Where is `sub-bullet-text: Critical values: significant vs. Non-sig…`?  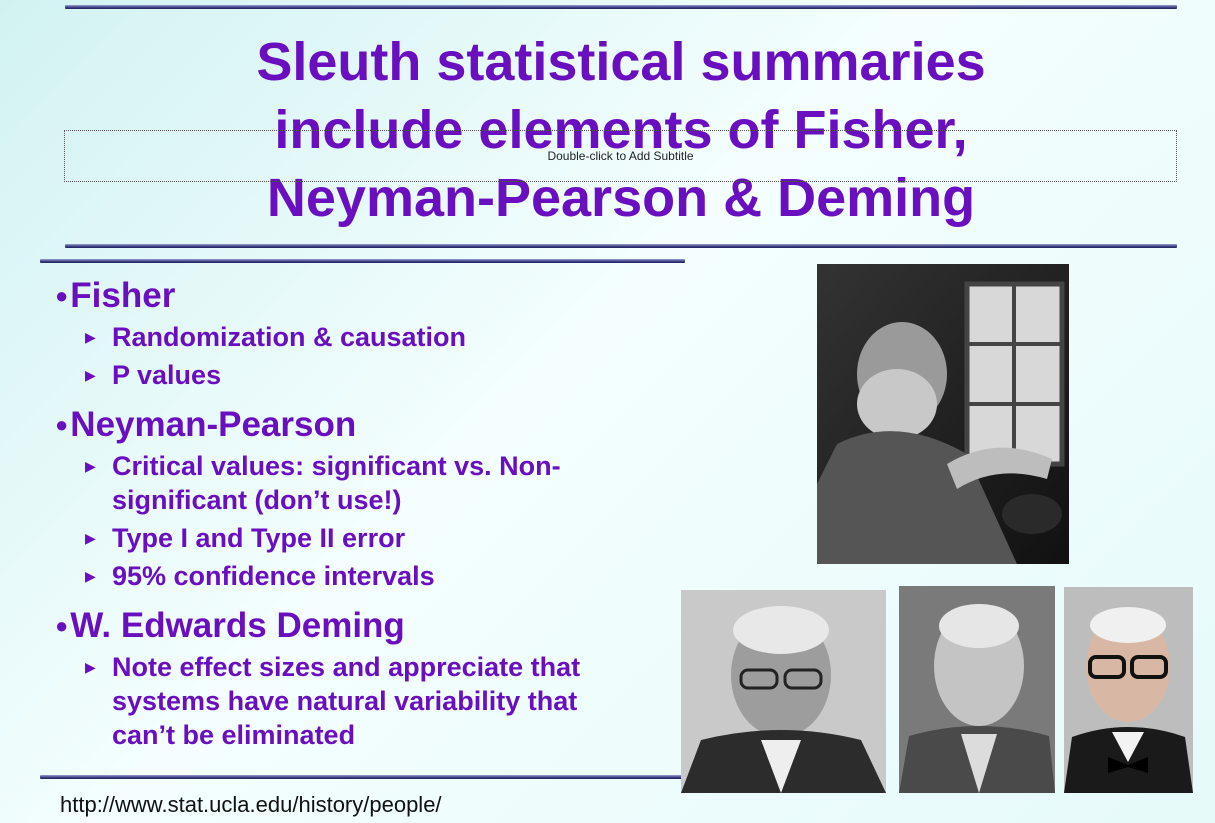
sub-bullet-text: Critical values: significant vs. Non-sig… is located at coordinates (336, 483).